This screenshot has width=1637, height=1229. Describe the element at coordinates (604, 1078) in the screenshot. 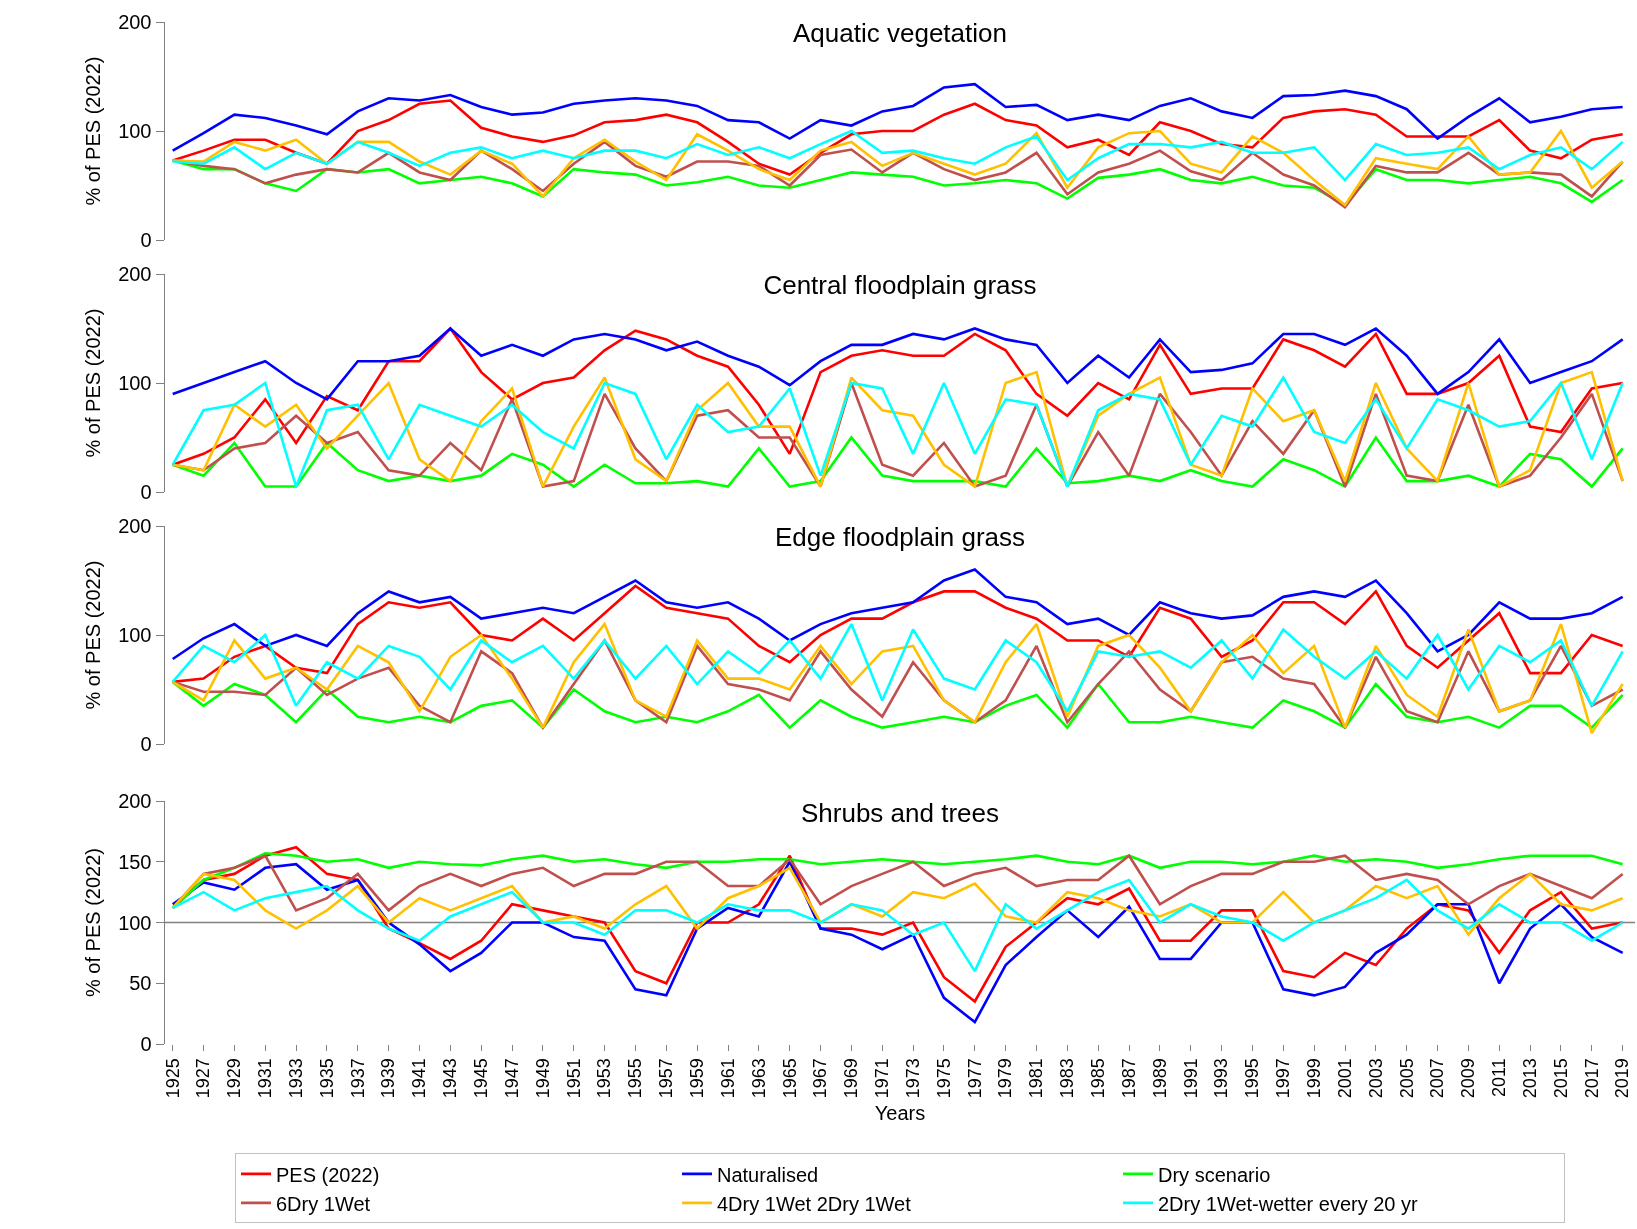

I see `x-tick-label: 1953` at that location.